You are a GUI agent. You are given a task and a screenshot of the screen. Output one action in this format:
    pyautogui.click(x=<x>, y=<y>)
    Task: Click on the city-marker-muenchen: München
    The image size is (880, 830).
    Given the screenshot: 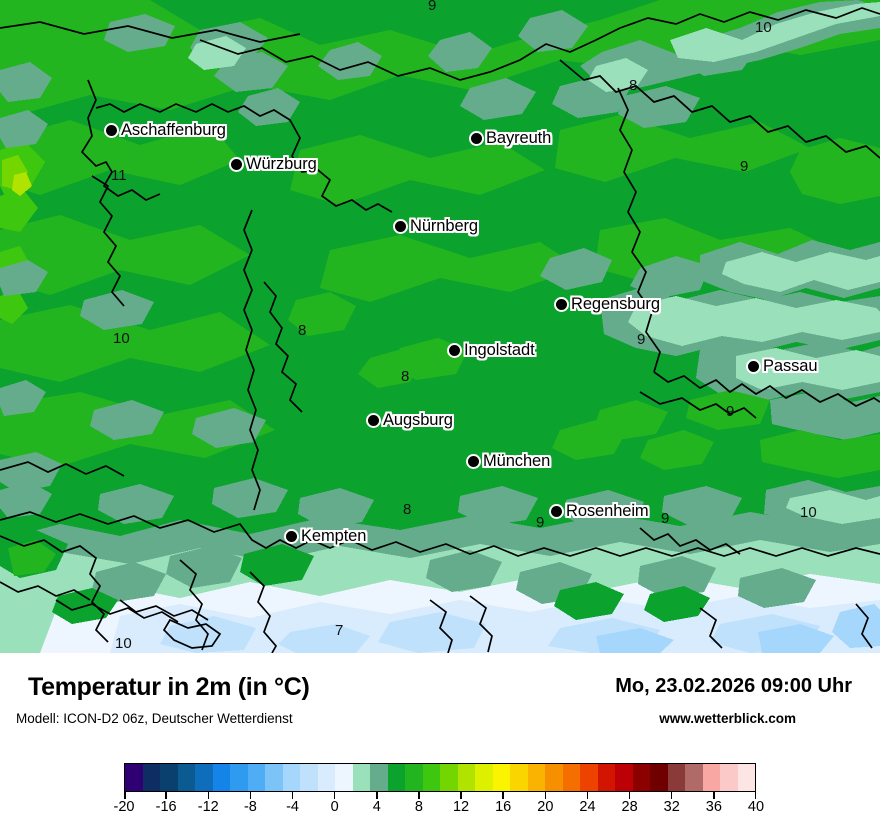 What is the action you would take?
    pyautogui.click(x=508, y=461)
    